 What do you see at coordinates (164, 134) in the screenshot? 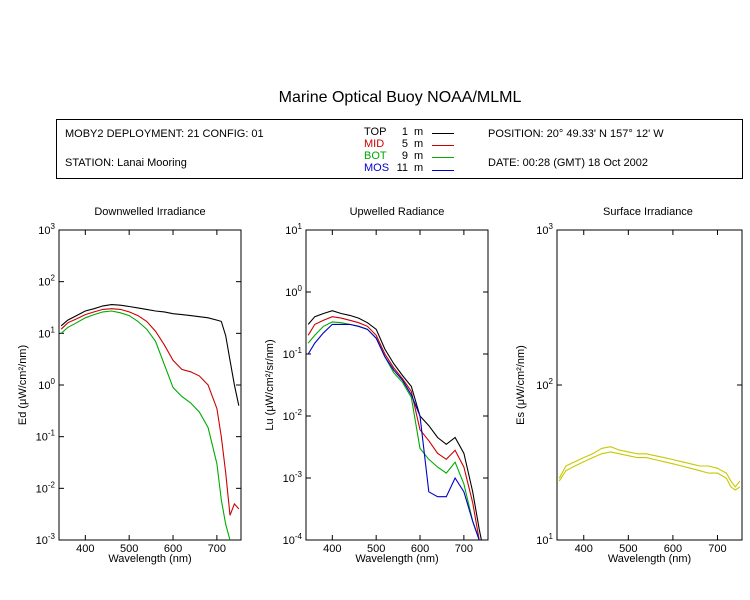
I see `deployment-text: MOBY2 DEPLOYMENT: 21 CONFIG: 01` at bounding box center [164, 134].